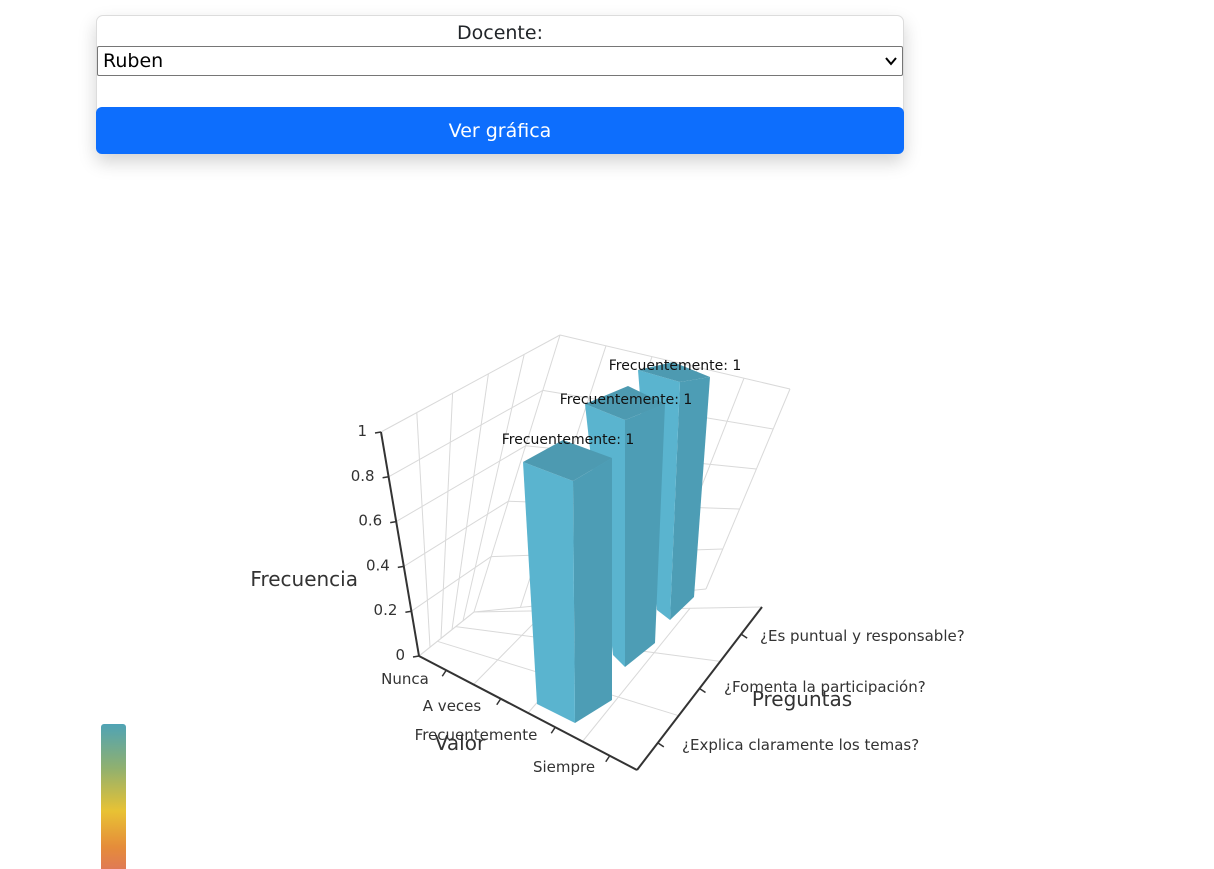 This screenshot has height=869, width=1214. Describe the element at coordinates (549, 592) in the screenshot. I see `bar-front` at that location.